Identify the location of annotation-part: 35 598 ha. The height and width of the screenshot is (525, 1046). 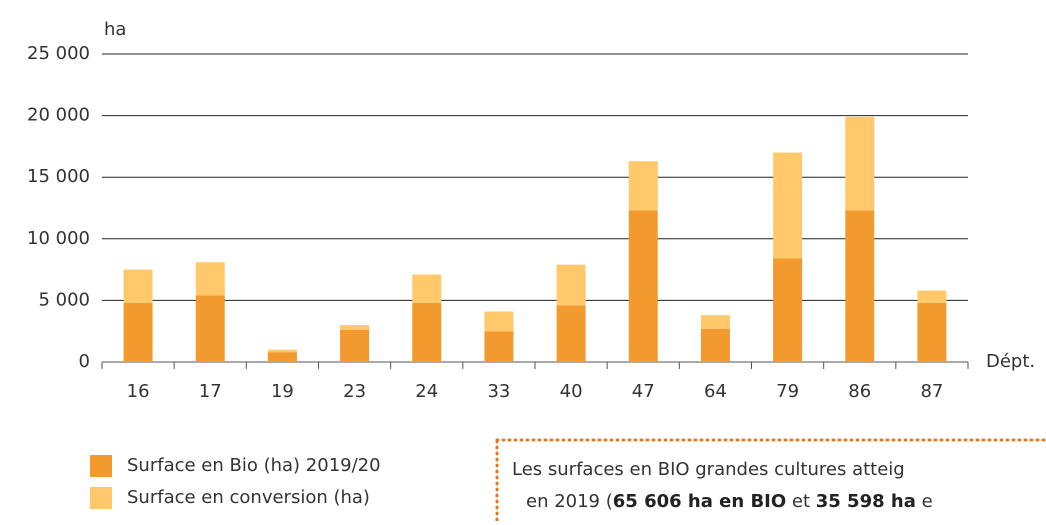
(866, 501).